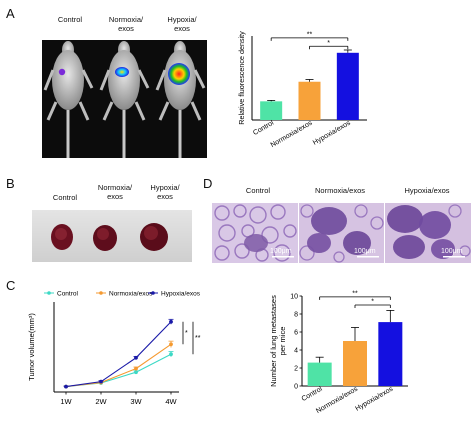 This screenshot has height=426, width=474. What do you see at coordinates (241, 78) in the screenshot?
I see `y-axis-label: Relative fluorescence density` at bounding box center [241, 78].